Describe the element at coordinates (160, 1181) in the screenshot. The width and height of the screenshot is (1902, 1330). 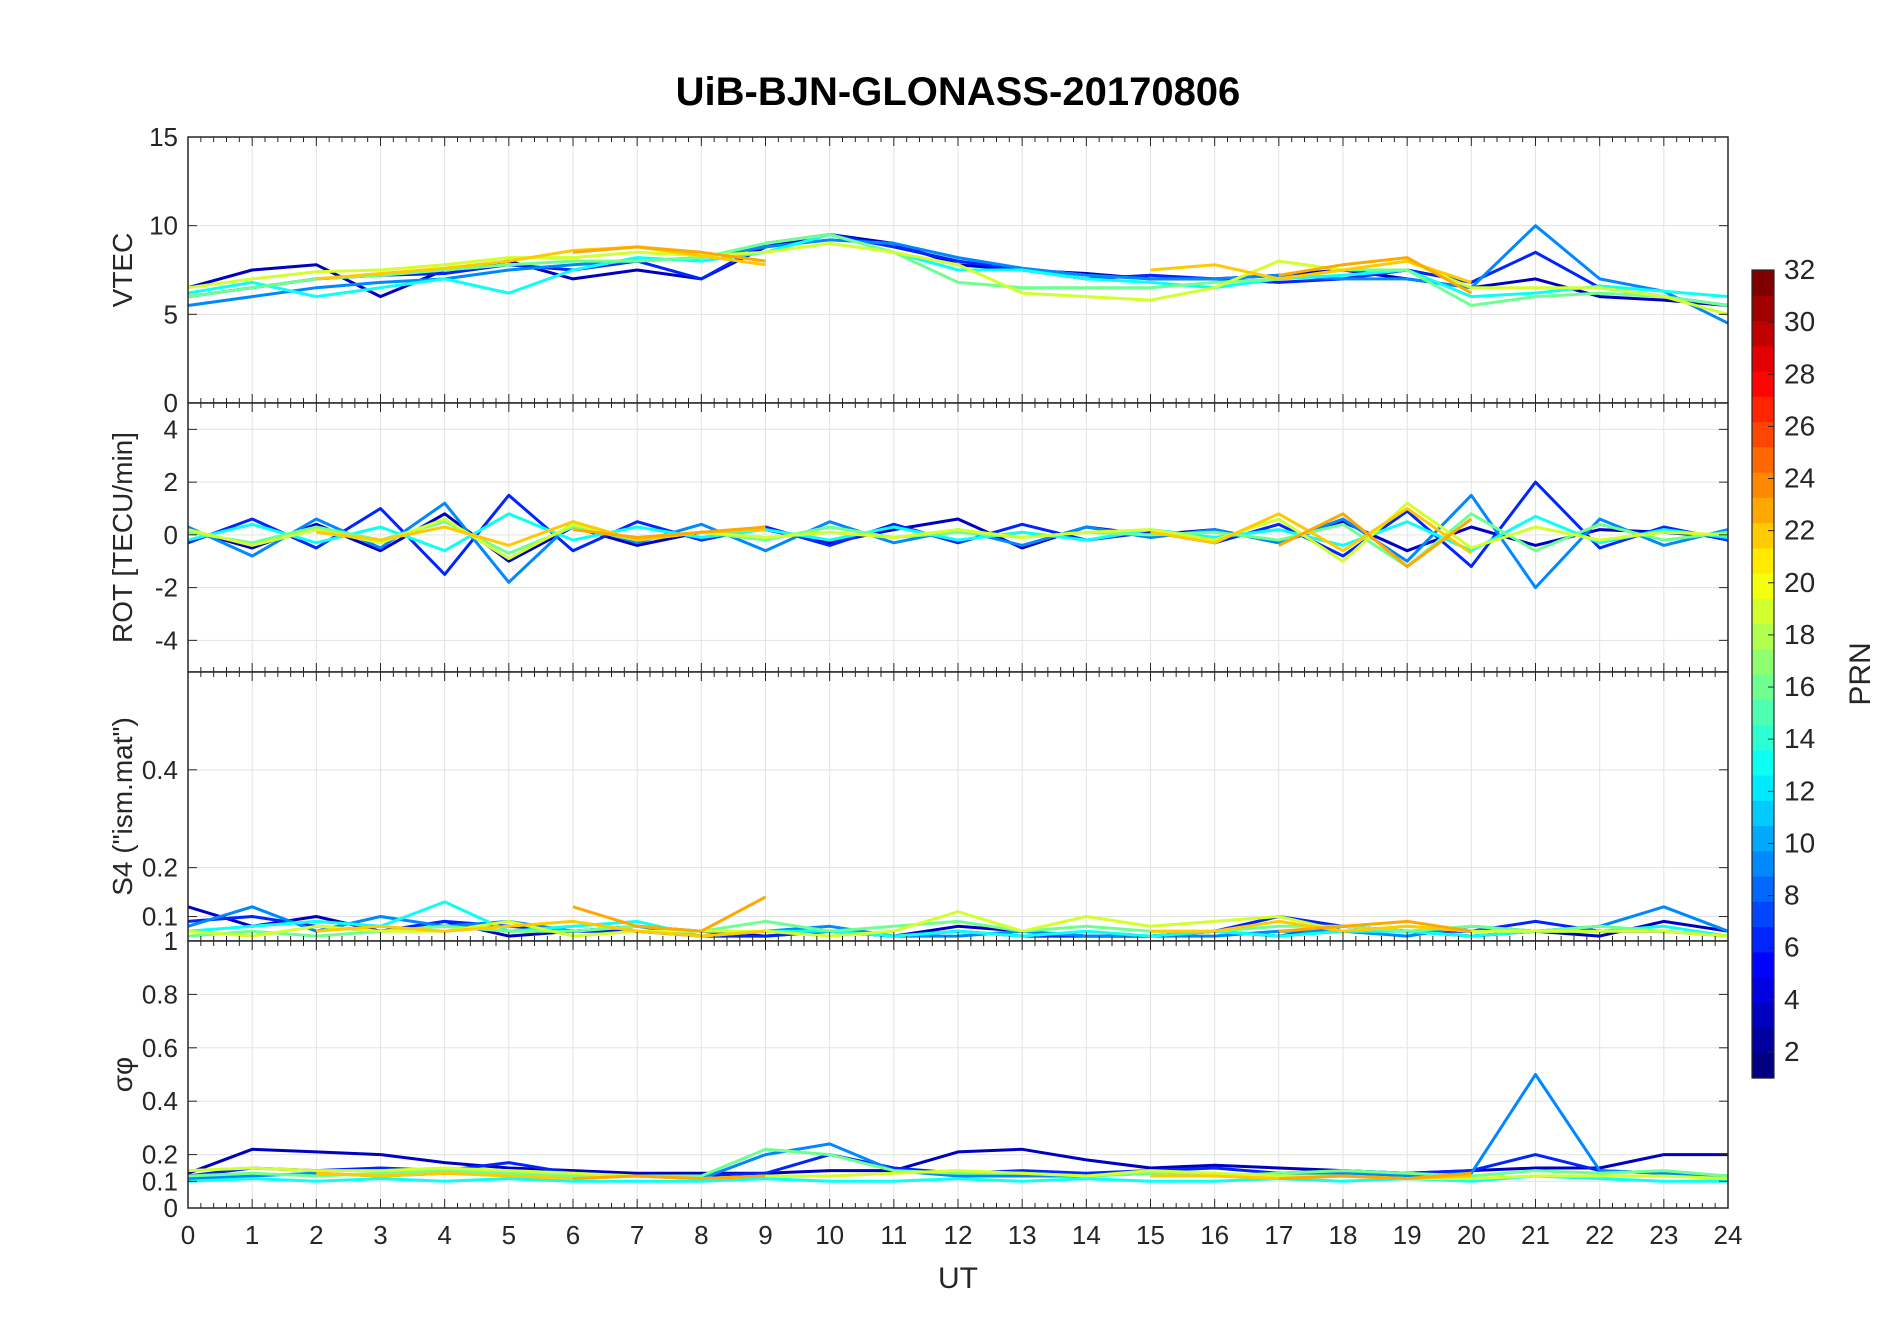
I see `y-tick-label: 0.1` at that location.